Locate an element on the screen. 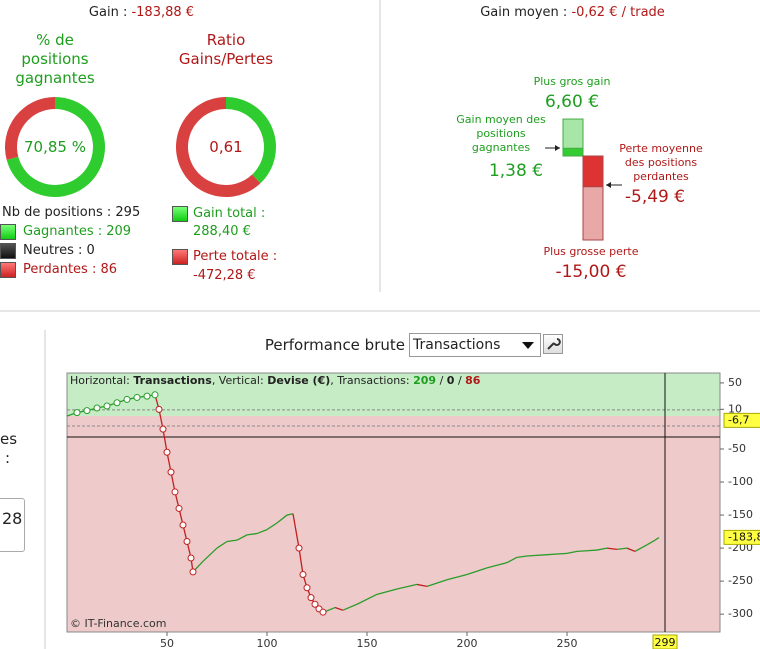 This screenshot has width=760, height=649. total-value: 288,40 € is located at coordinates (222, 231).